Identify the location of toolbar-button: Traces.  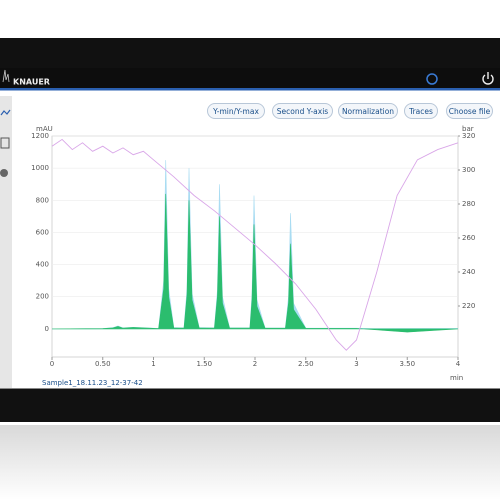
(421, 111).